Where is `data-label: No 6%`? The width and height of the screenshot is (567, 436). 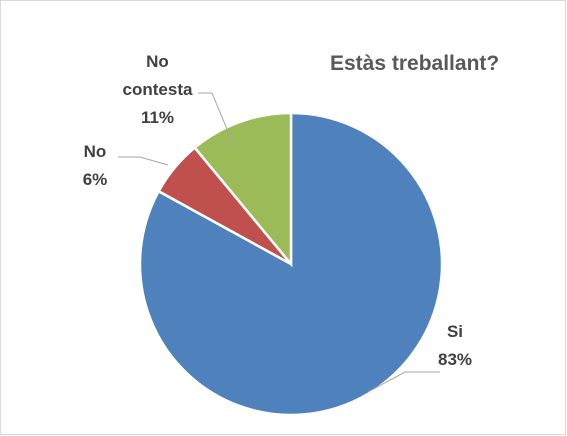 data-label: No 6% is located at coordinates (95, 166).